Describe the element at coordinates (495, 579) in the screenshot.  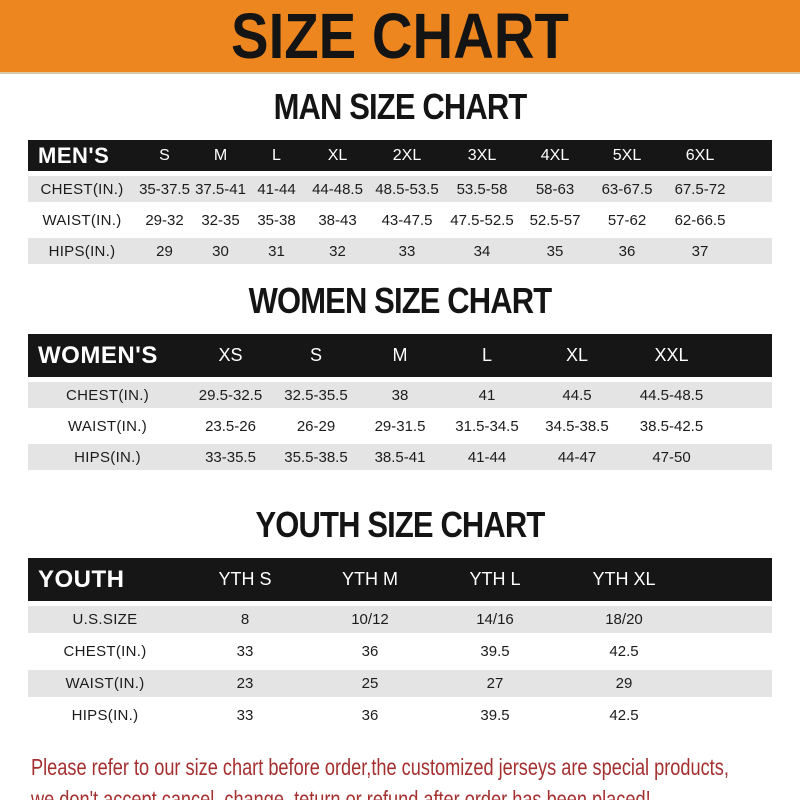
I see `youth-column-header: YTH L` at that location.